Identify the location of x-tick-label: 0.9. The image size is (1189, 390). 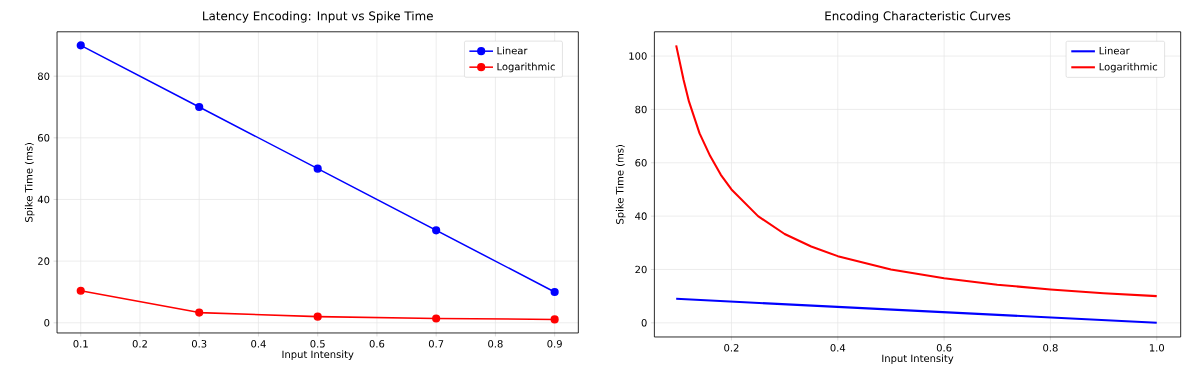
(554, 344).